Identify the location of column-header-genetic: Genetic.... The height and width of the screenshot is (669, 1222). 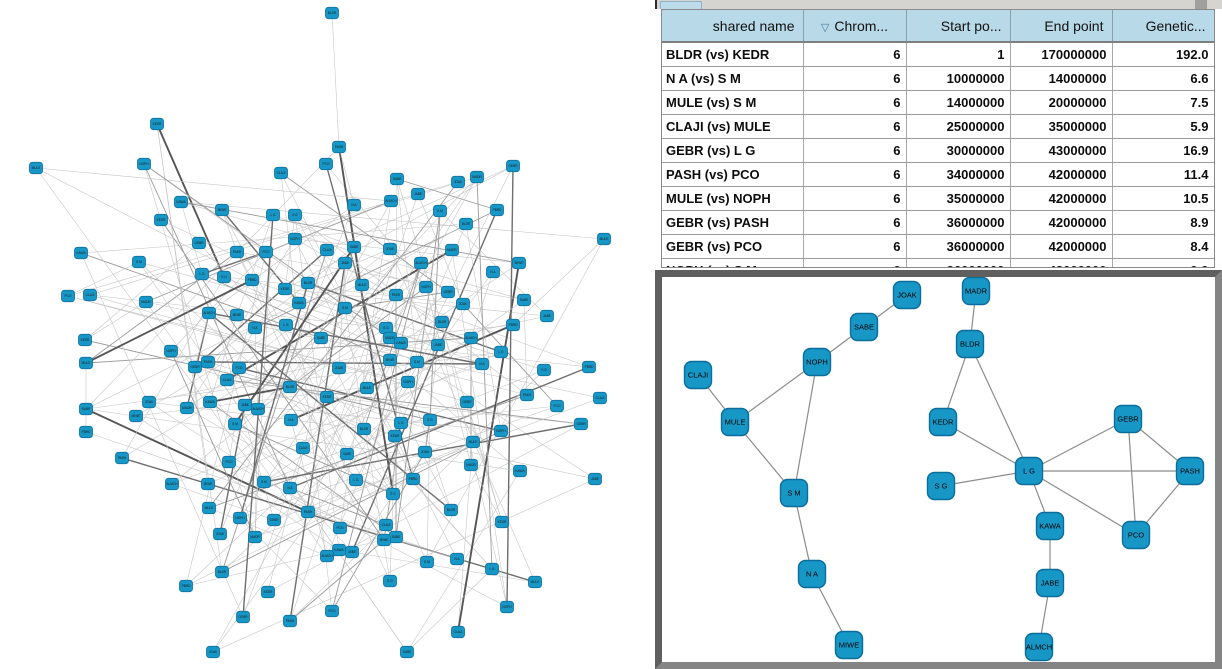
(1163, 26).